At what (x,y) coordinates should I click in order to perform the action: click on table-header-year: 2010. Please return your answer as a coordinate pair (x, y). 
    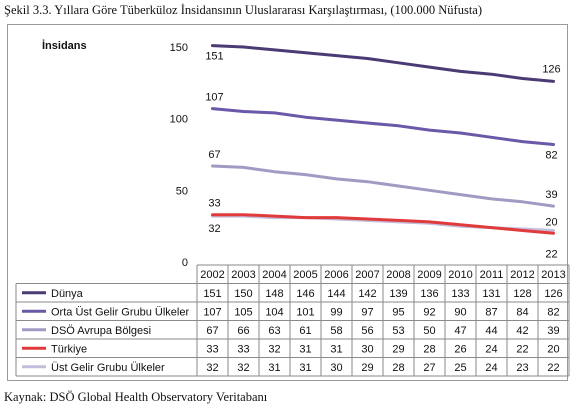
    Looking at the image, I should click on (460, 275).